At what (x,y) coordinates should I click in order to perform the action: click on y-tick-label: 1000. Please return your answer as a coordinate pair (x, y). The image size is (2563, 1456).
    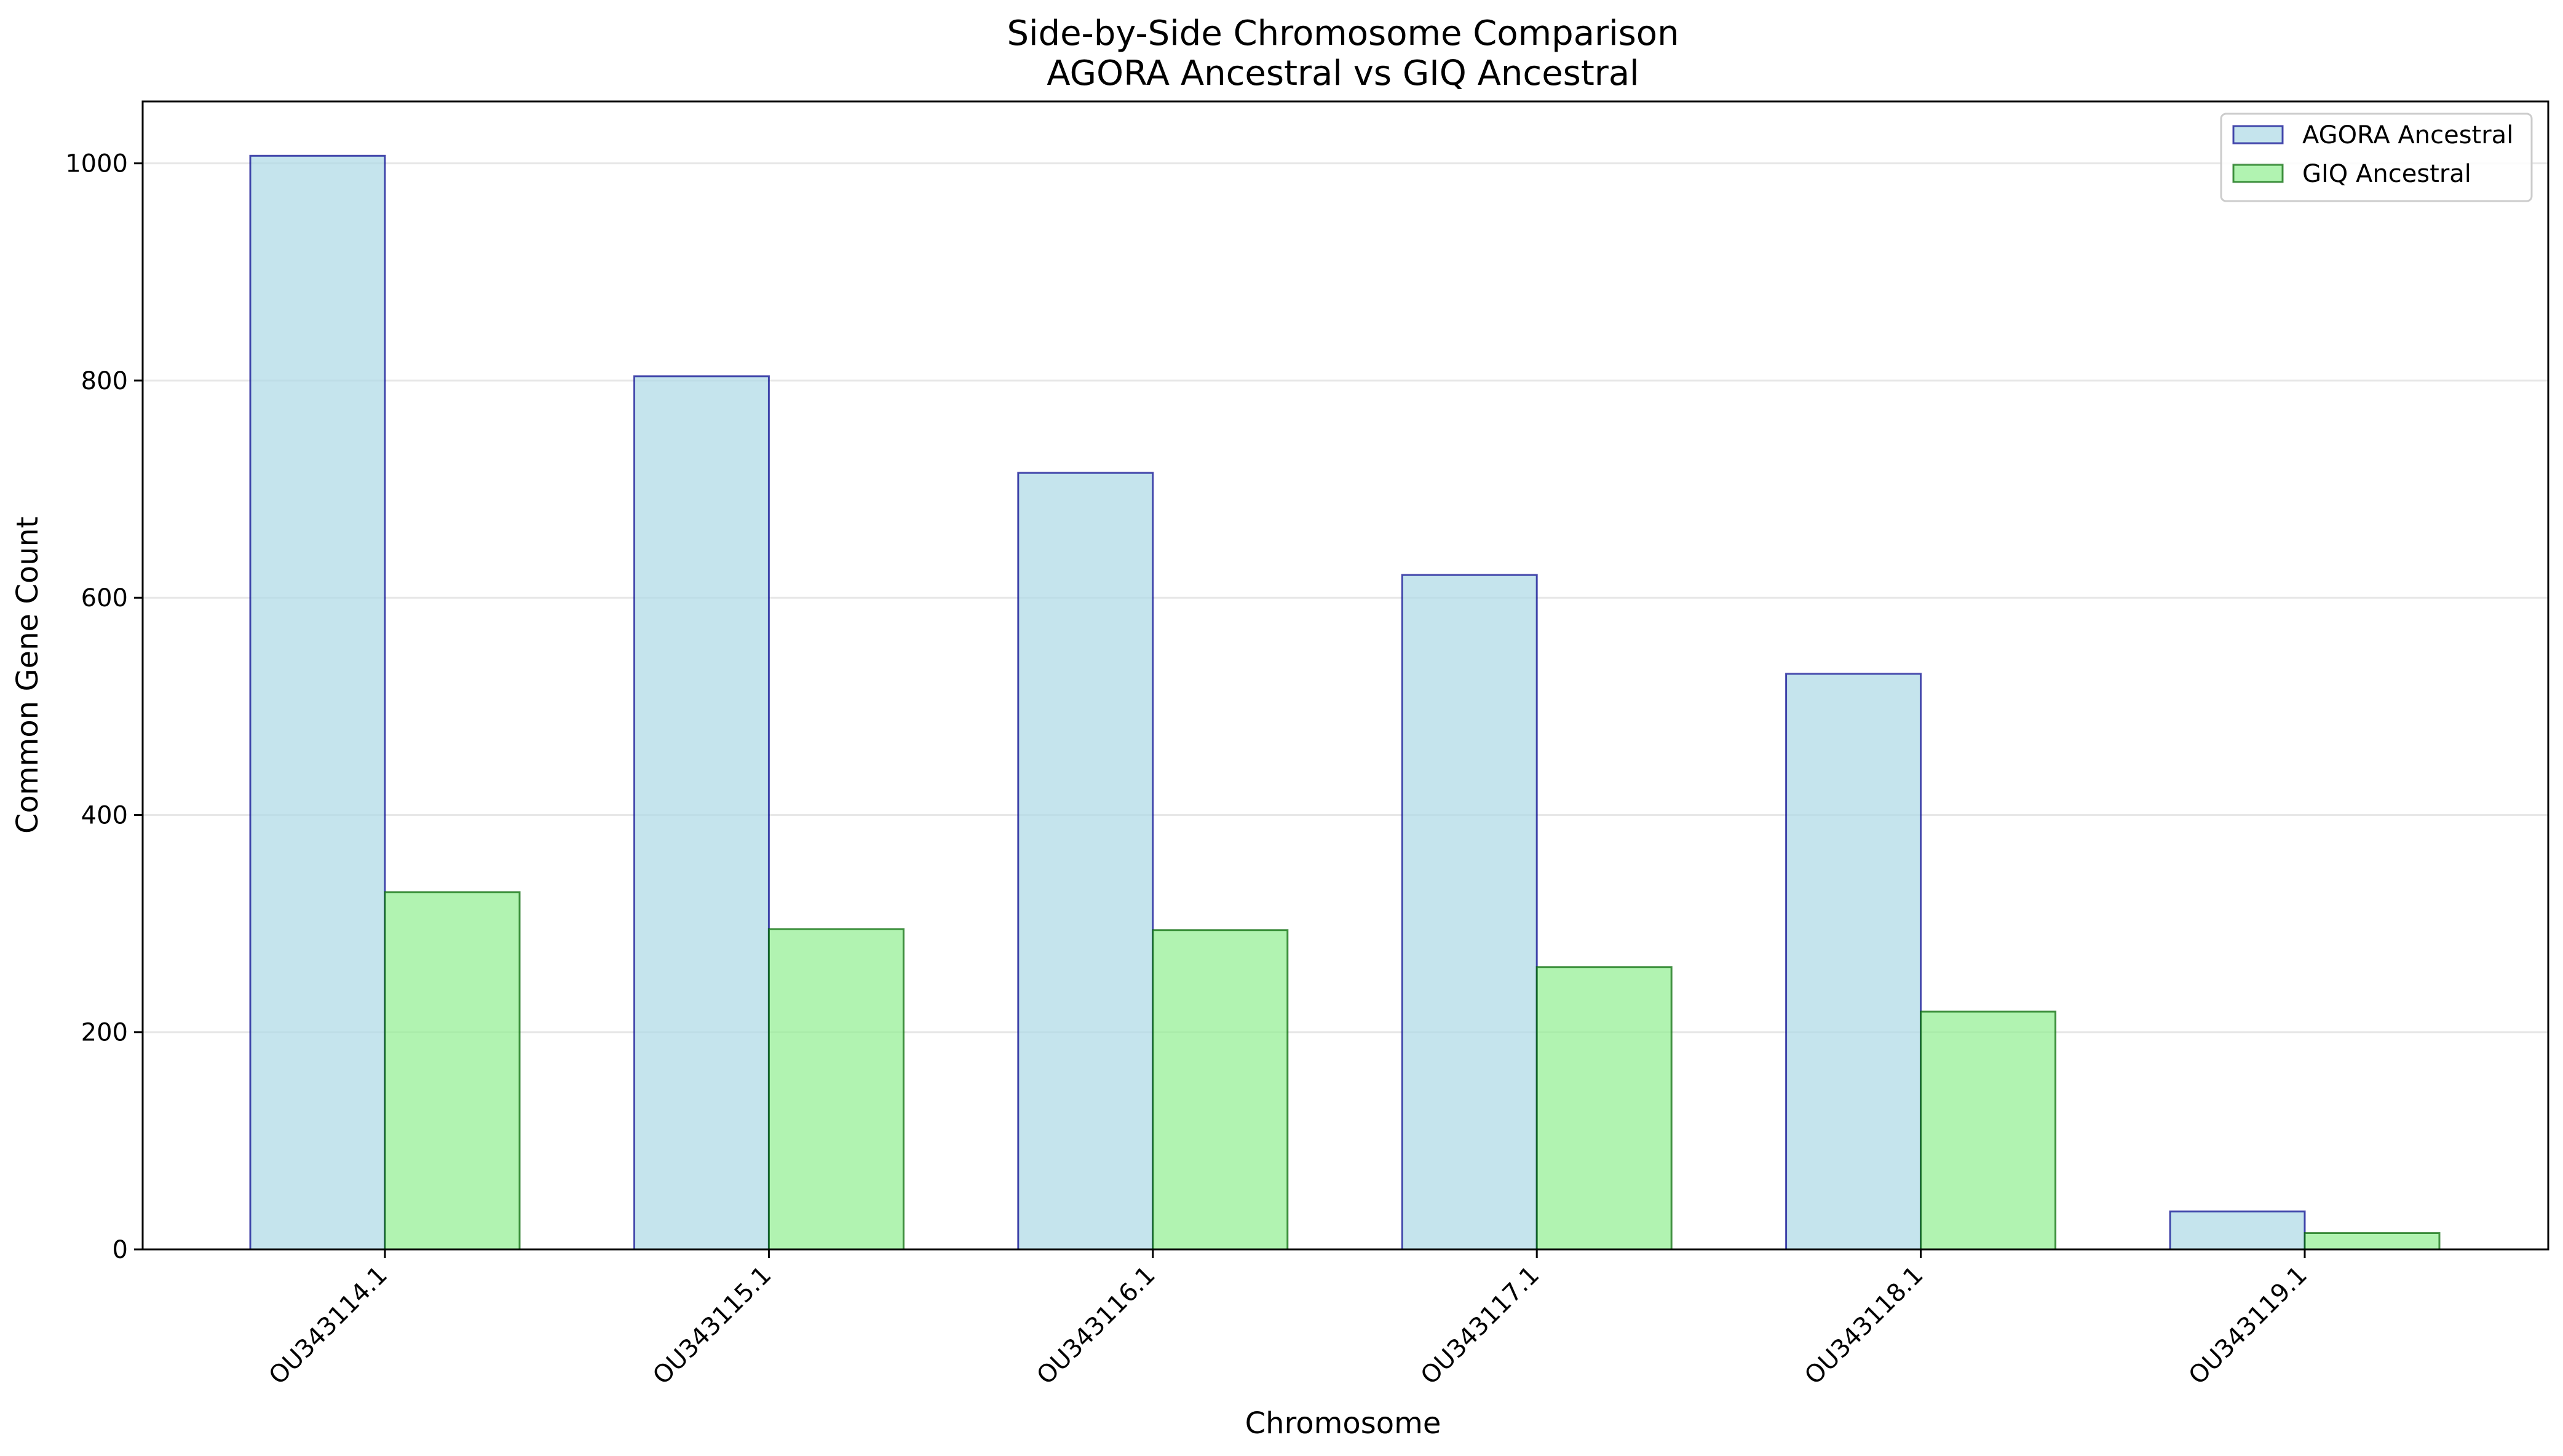
    Looking at the image, I should click on (96, 164).